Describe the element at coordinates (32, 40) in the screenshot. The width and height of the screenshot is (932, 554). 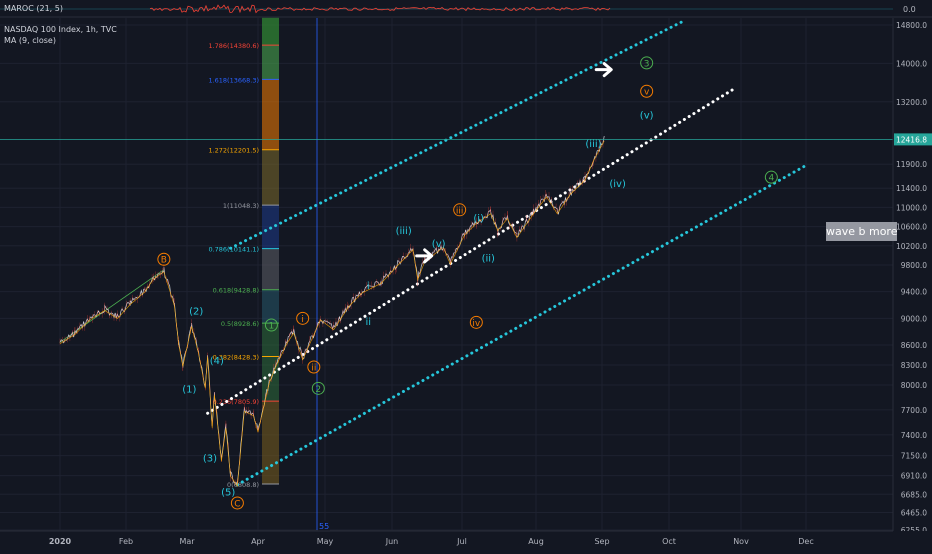
I see `ma-legend: MA (9, close)` at that location.